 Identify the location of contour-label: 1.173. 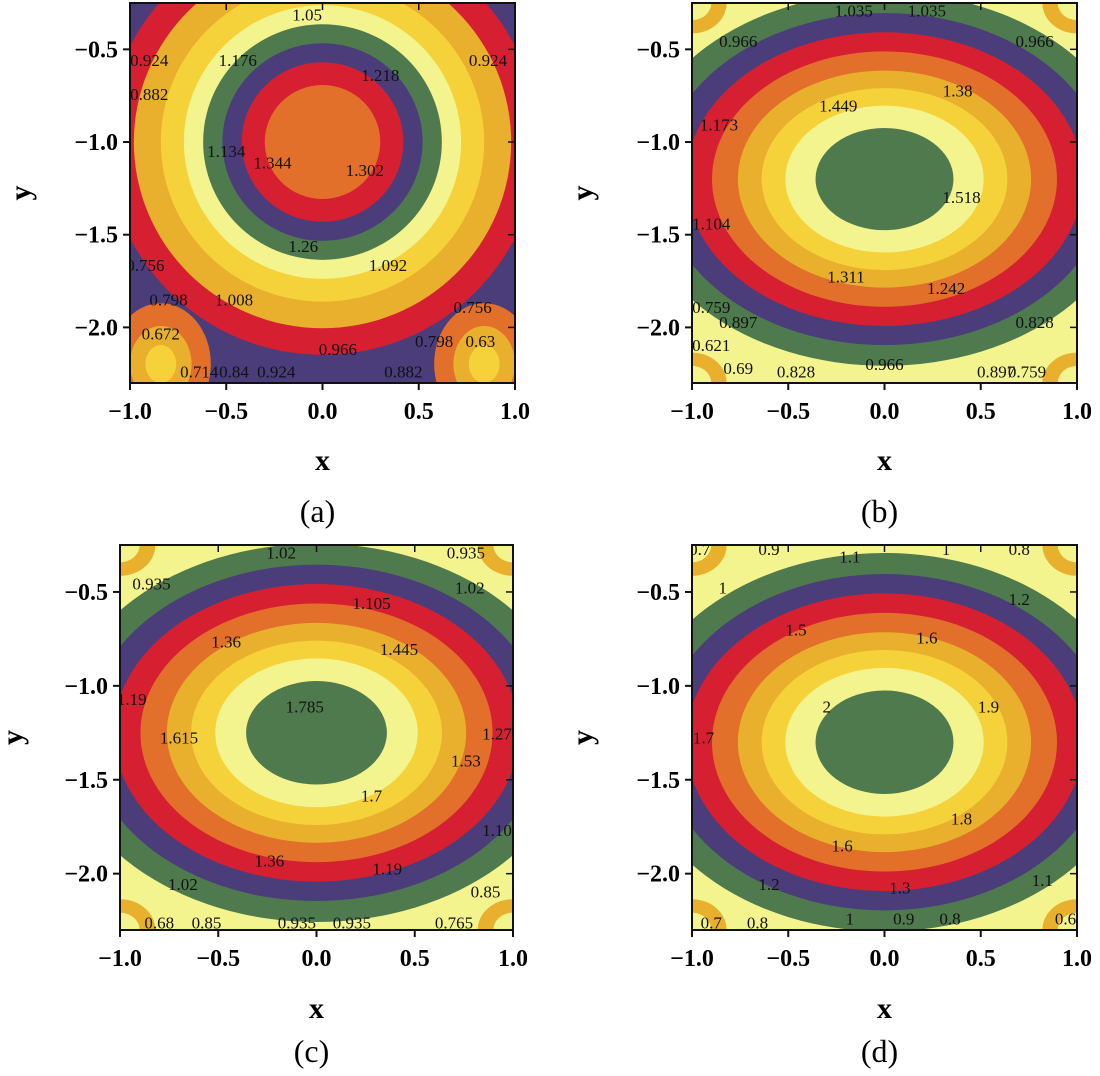
(719, 125).